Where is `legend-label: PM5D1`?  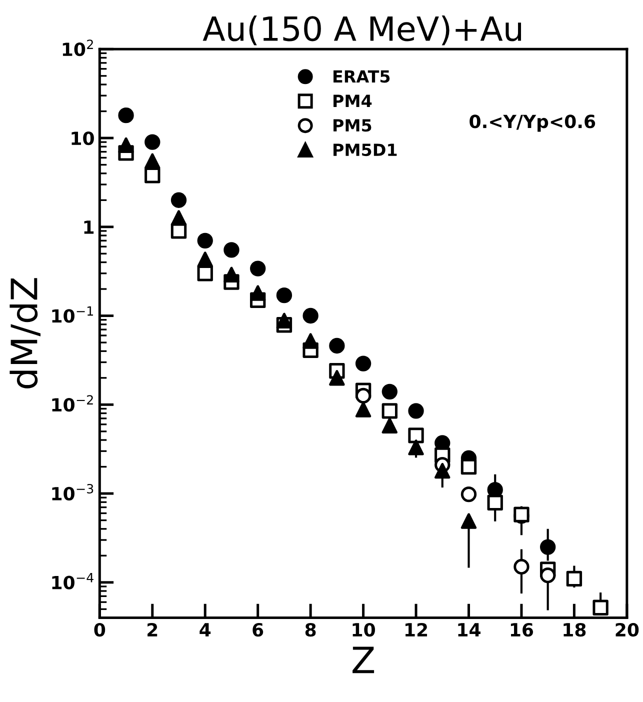
legend-label: PM5D1 is located at coordinates (365, 150).